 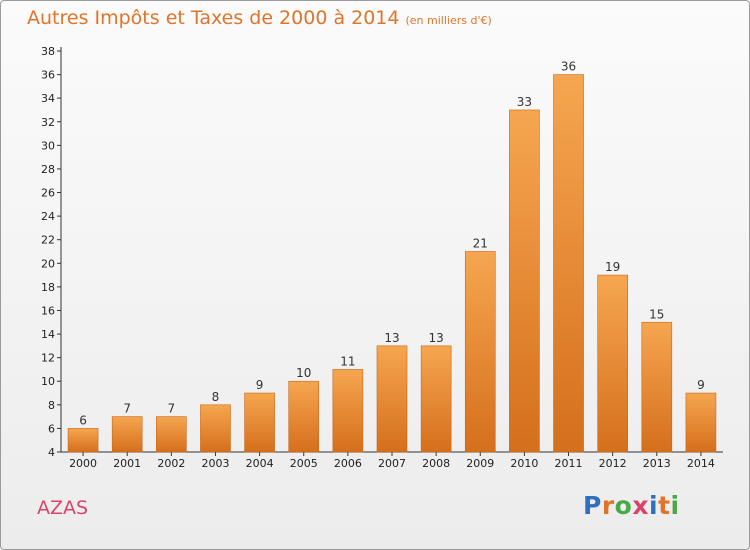 What do you see at coordinates (303, 373) in the screenshot?
I see `data-label-2005: 10` at bounding box center [303, 373].